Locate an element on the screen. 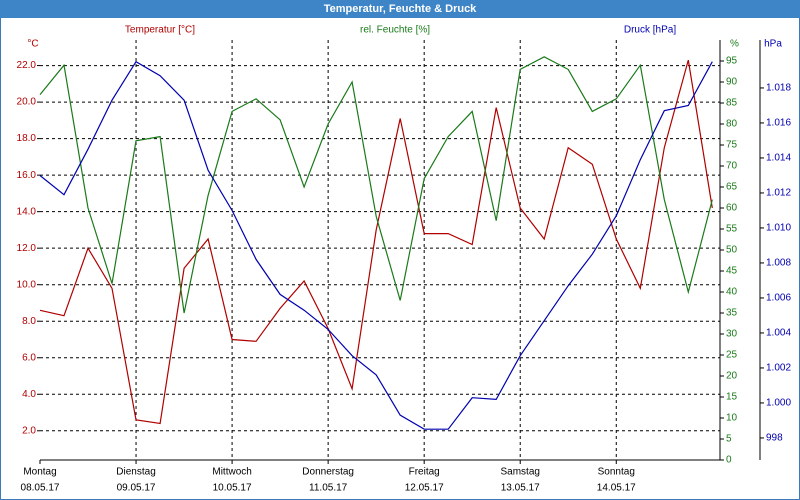 The height and width of the screenshot is (500, 800). y-tick-label: 16.0 is located at coordinates (27, 175).